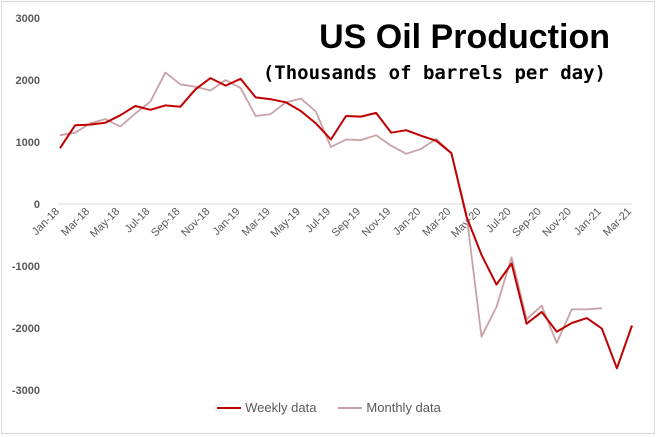 The width and height of the screenshot is (658, 437). I want to click on x-tick-label: Mar-20, so click(436, 222).